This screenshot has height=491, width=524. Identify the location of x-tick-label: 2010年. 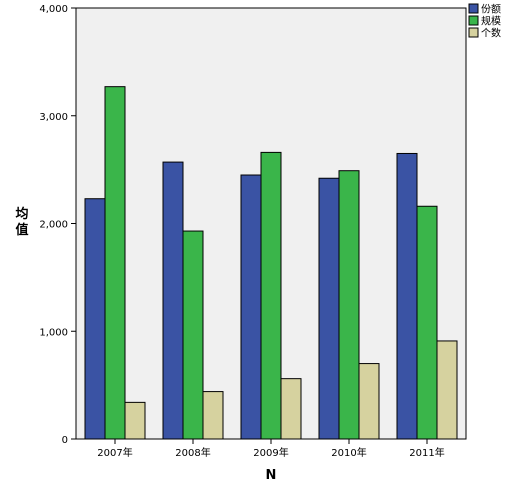
(348, 452).